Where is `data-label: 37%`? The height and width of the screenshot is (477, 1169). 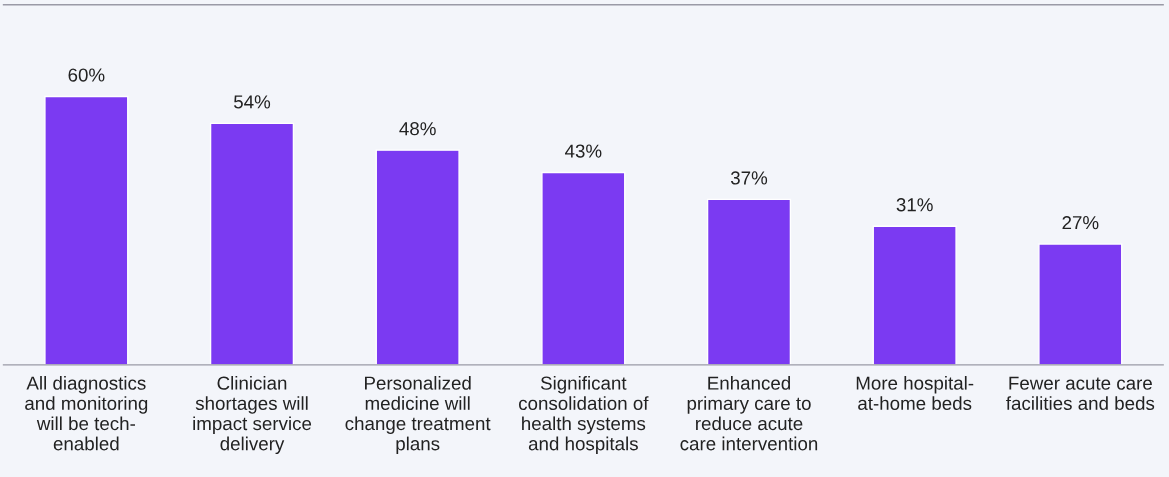
data-label: 37% is located at coordinates (749, 178).